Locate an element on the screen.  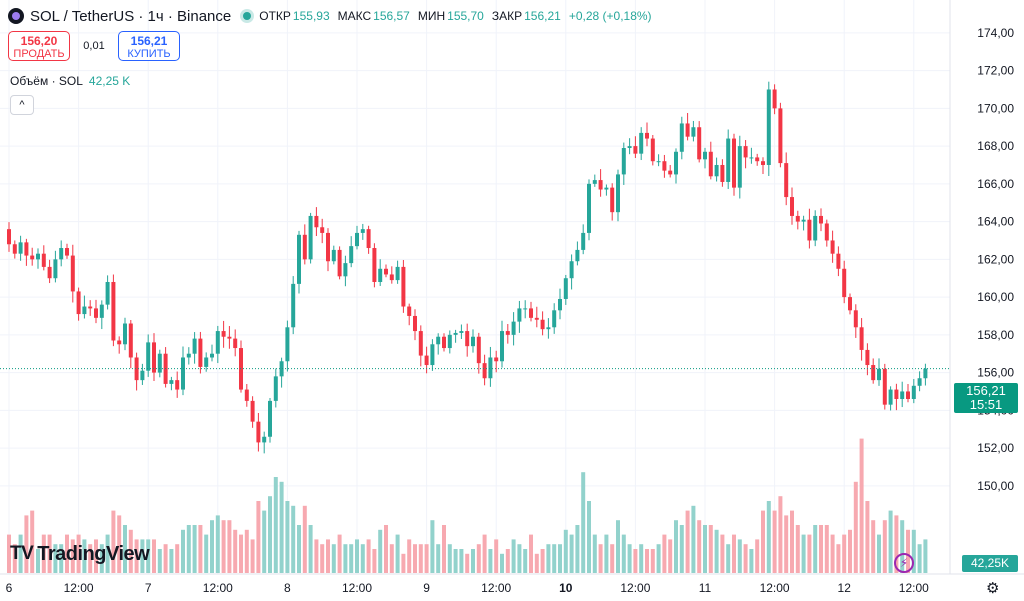
tradingview-logo: TV TradingView is located at coordinates (80, 553).